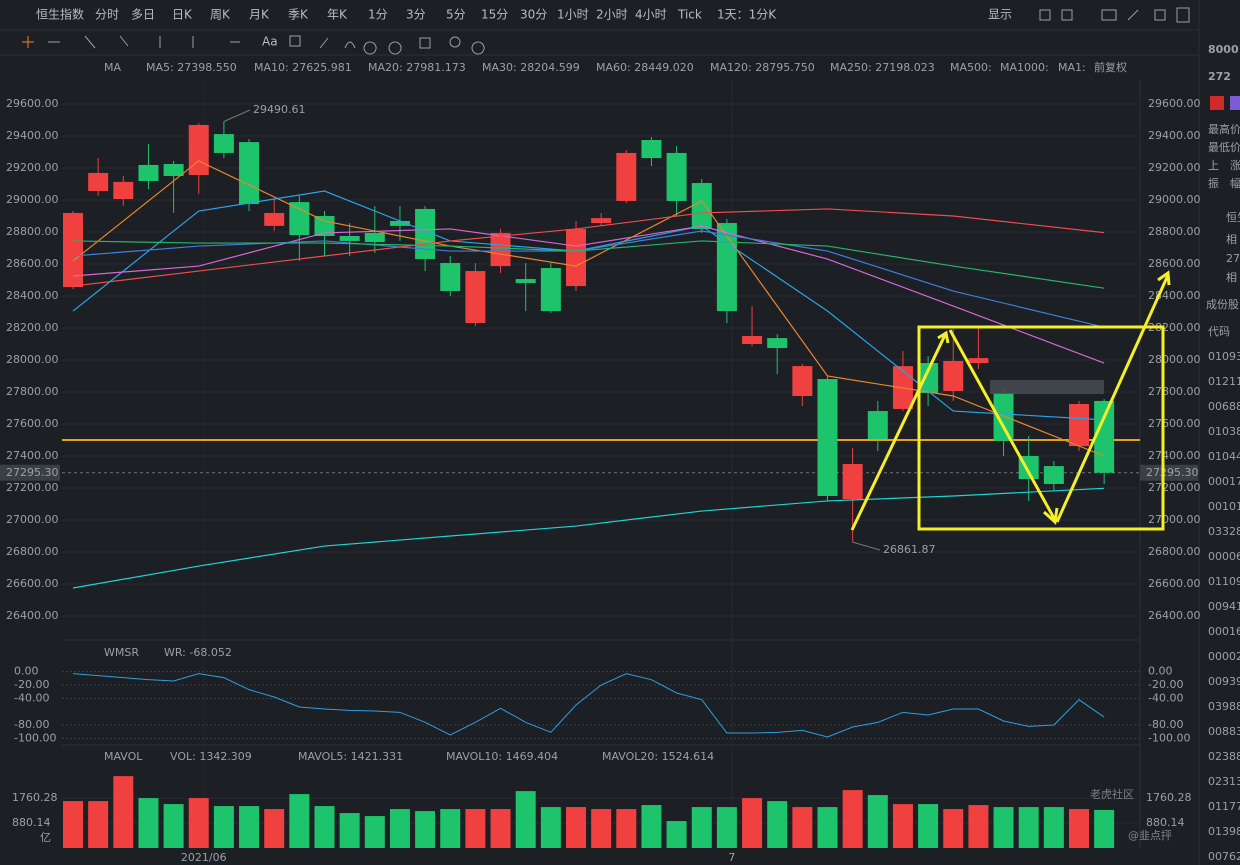 This screenshot has height=865, width=1240. Describe the element at coordinates (1224, 556) in the screenshot. I see `stock-code: 00006` at that location.